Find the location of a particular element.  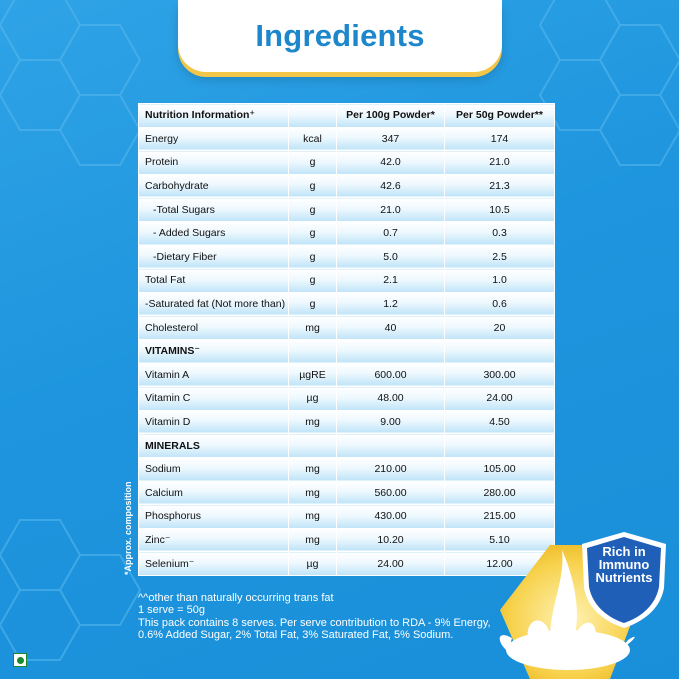

header-unit is located at coordinates (312, 115).